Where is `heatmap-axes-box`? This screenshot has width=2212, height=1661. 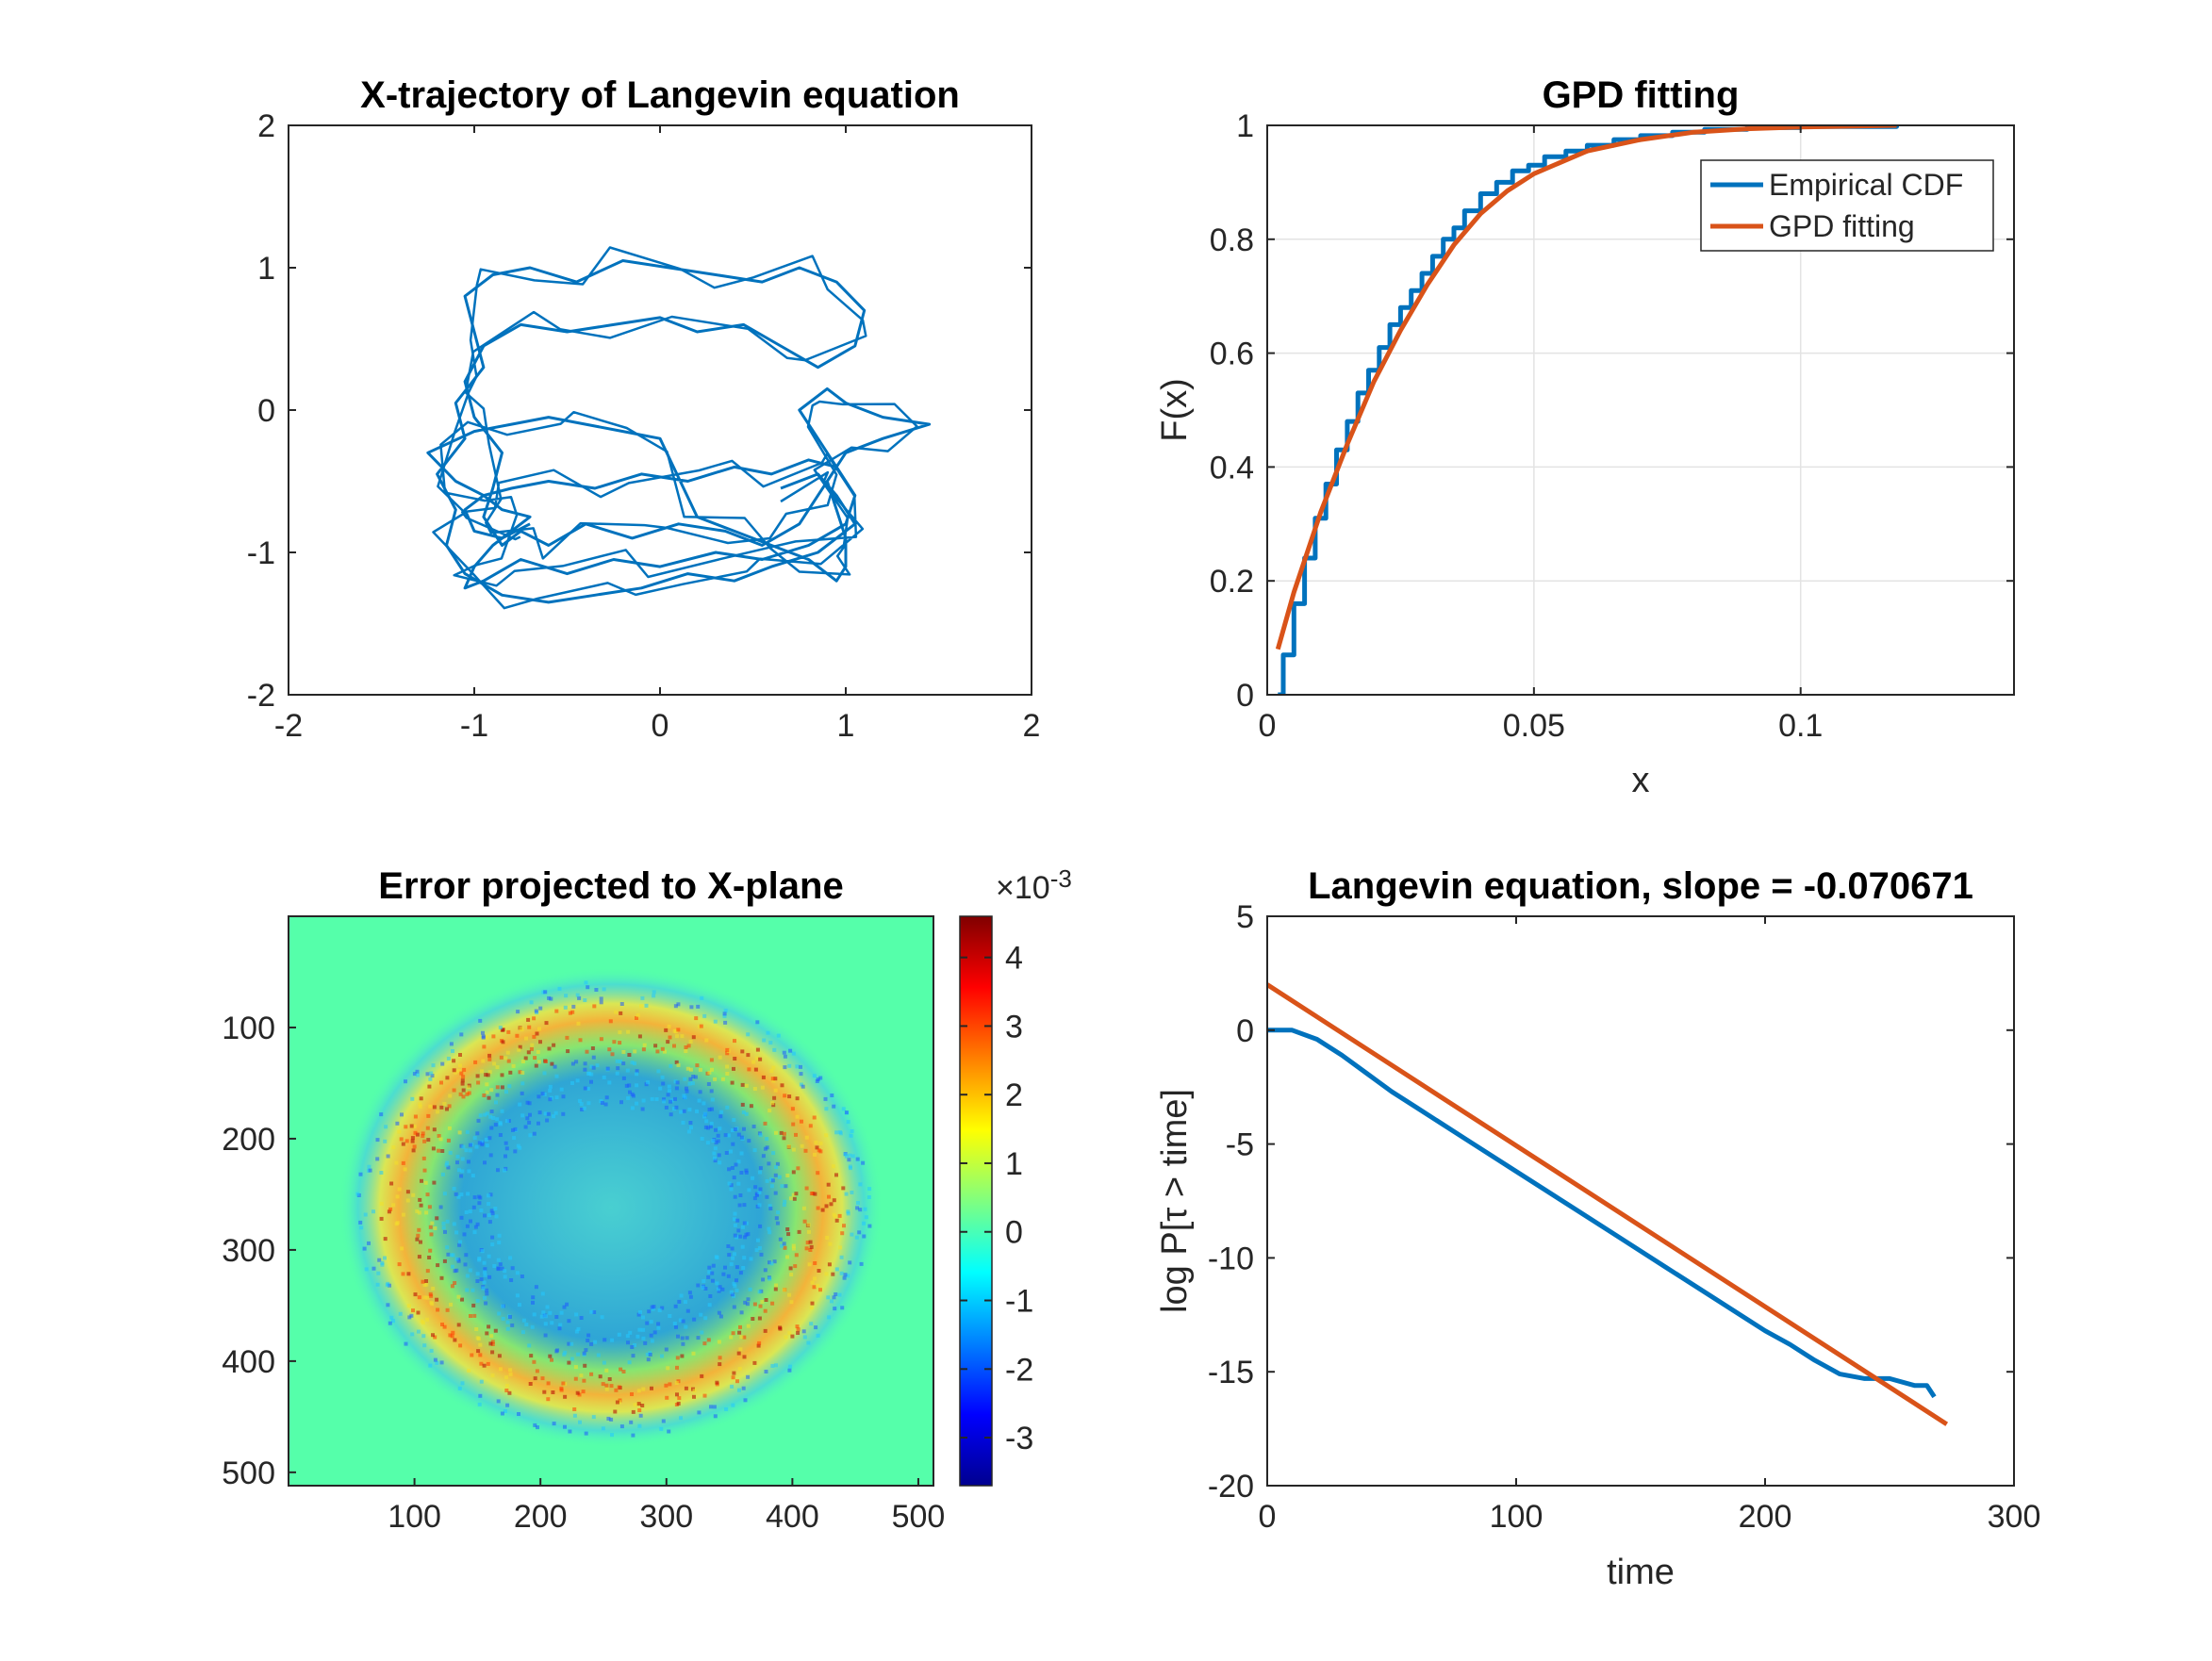
heatmap-axes-box is located at coordinates (611, 1201).